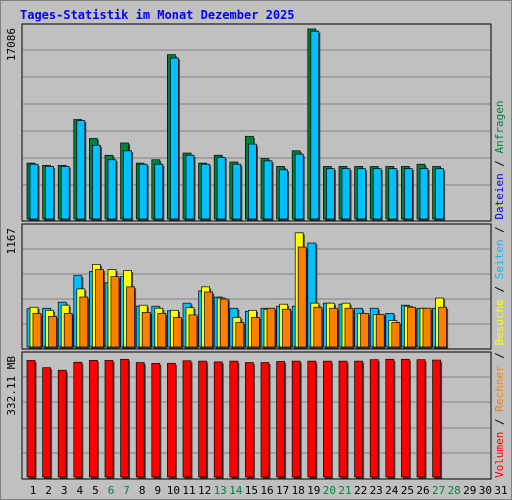  Describe the element at coordinates (282, 490) in the screenshot. I see `x-tick-label: 17` at that location.